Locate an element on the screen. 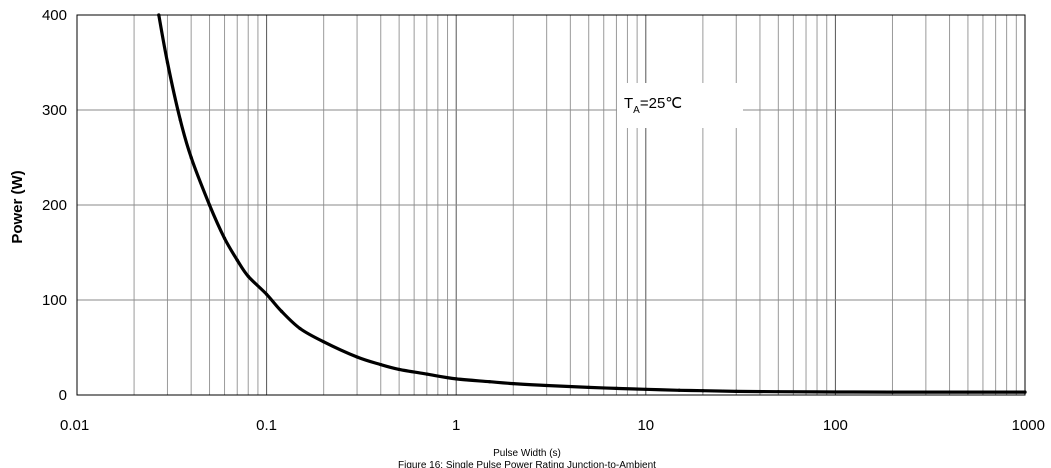  x-tick-labels: 0.01 0.1 1 10 100 1000 is located at coordinates (552, 425).